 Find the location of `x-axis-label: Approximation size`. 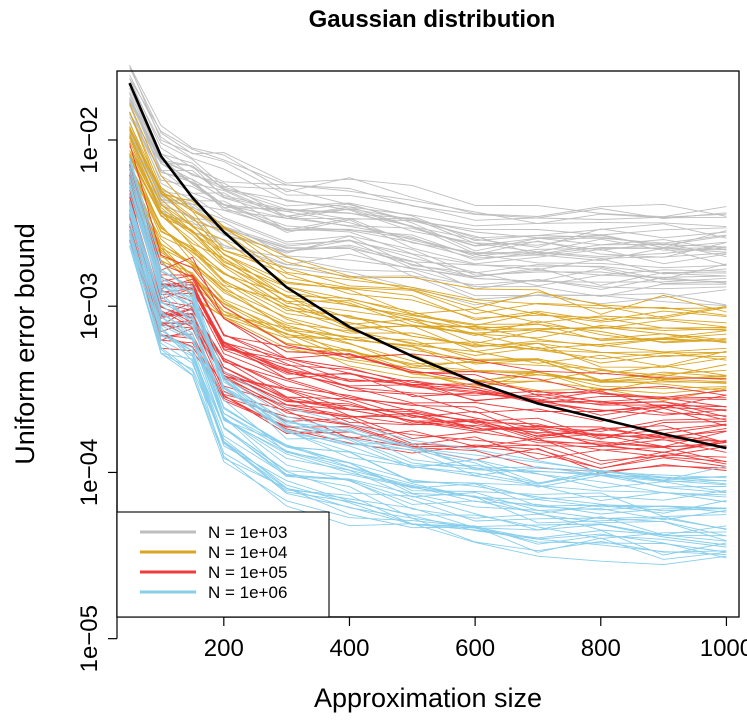

x-axis-label: Approximation size is located at coordinates (428, 698).